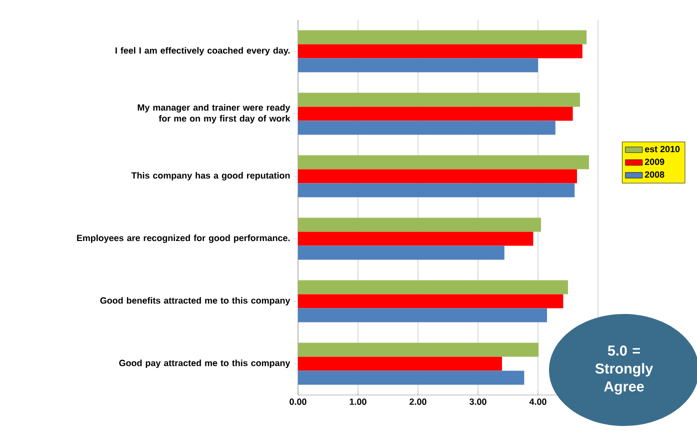 This screenshot has height=432, width=697. Describe the element at coordinates (654, 174) in the screenshot. I see `legend-label: 2008` at that location.